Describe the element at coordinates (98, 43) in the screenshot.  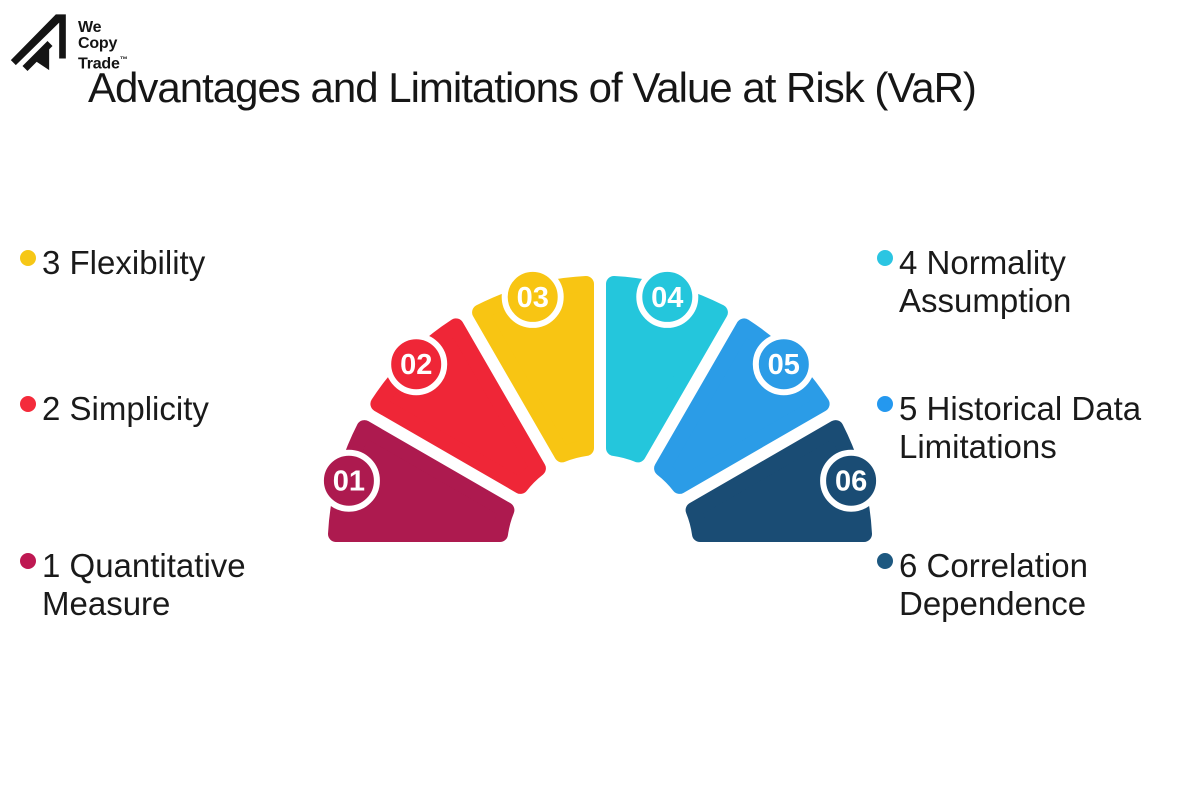
I see `logo-line-2: Copy` at that location.